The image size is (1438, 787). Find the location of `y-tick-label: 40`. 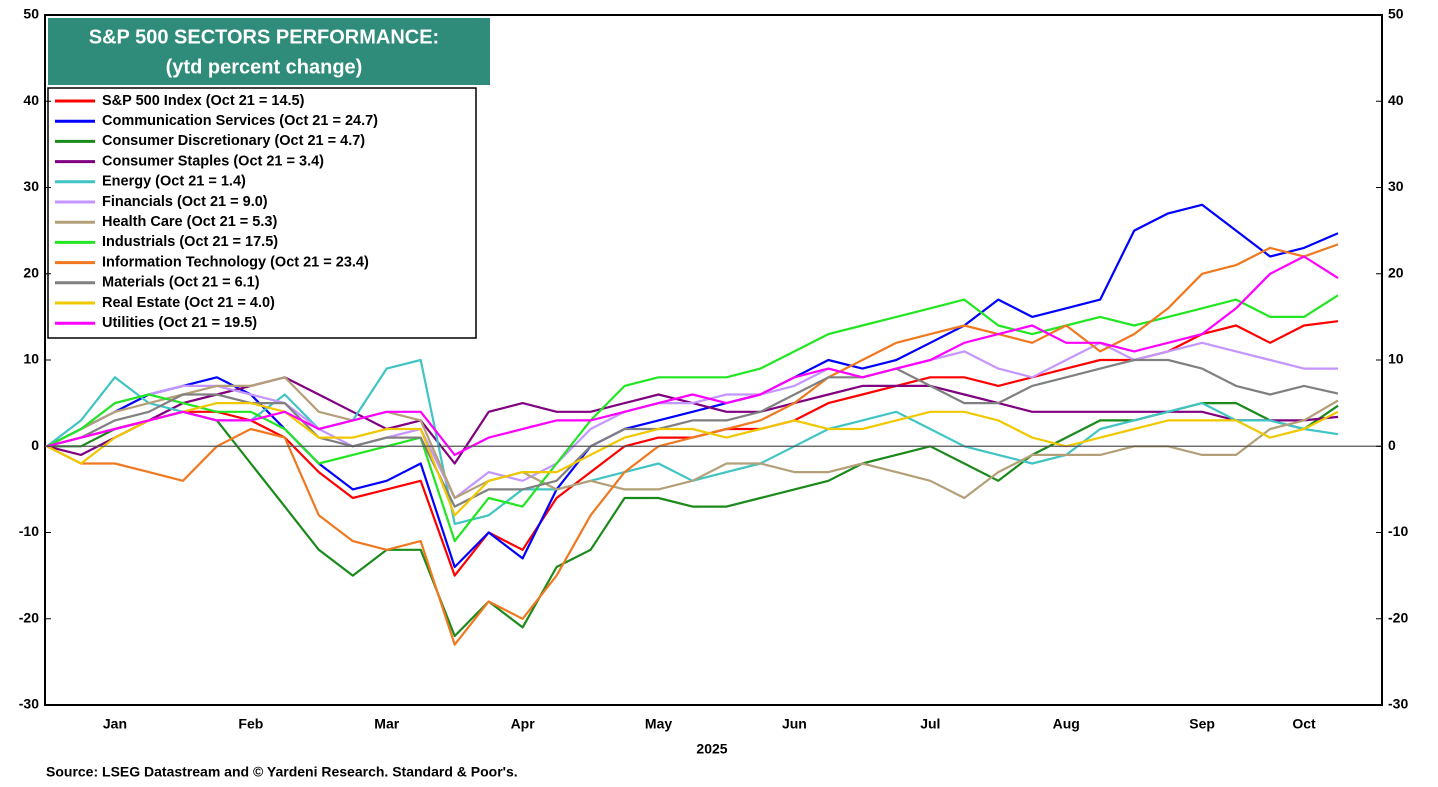

y-tick-label: 40 is located at coordinates (31, 100).